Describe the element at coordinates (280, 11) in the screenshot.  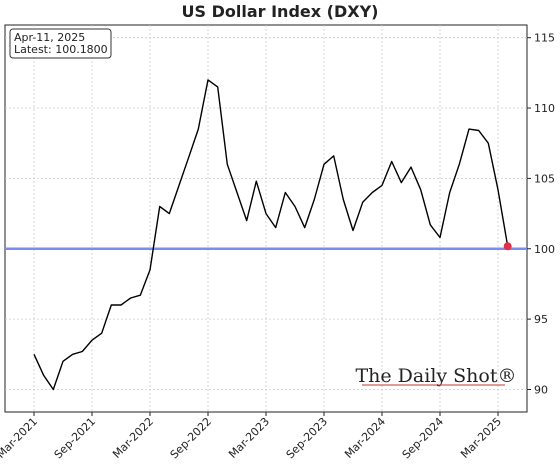
I see `chart-title: US Dollar Index (DXY)` at that location.